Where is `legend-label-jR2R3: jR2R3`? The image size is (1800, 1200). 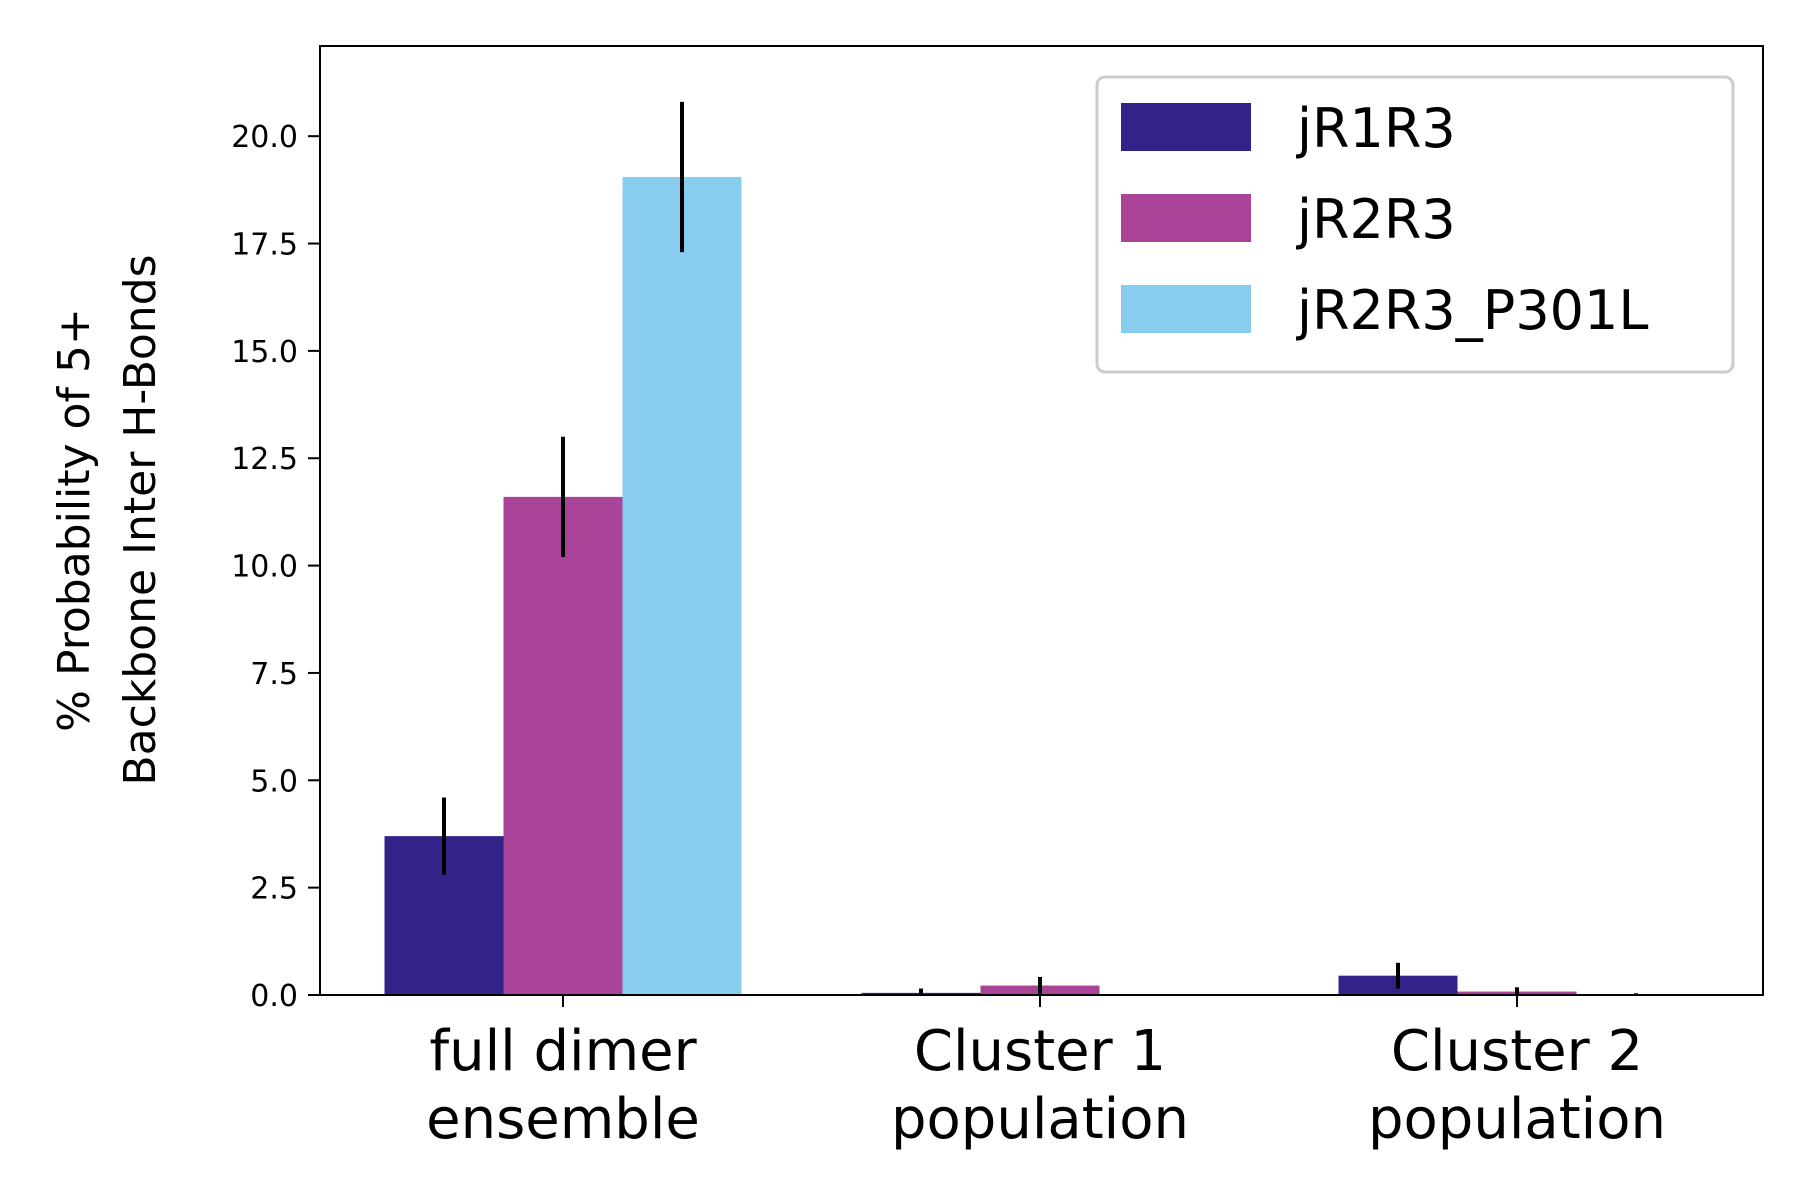
legend-label-jR2R3: jR2R3 is located at coordinates (1376, 219).